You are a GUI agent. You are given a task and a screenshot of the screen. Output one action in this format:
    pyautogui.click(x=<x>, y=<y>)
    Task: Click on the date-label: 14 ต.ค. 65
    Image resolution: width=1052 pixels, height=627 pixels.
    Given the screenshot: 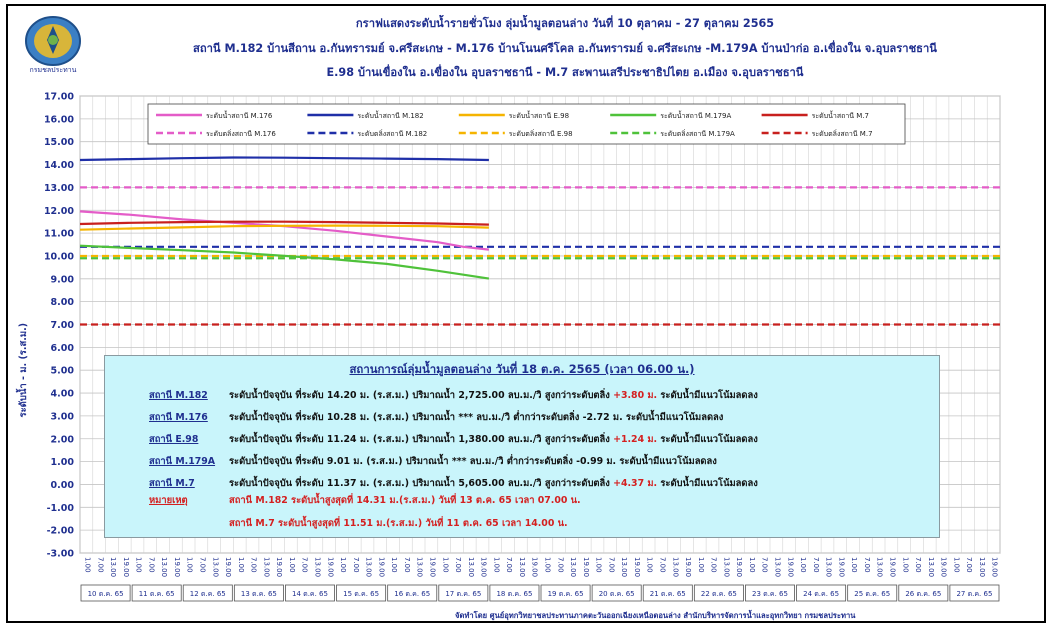 What is the action you would take?
    pyautogui.click(x=310, y=594)
    